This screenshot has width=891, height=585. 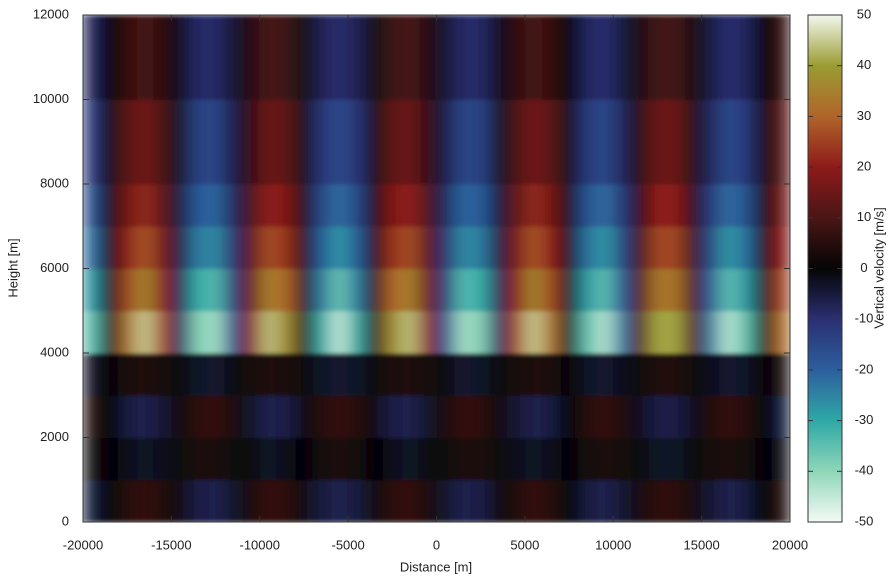 I want to click on y-tick-label: 4000, so click(x=54, y=351).